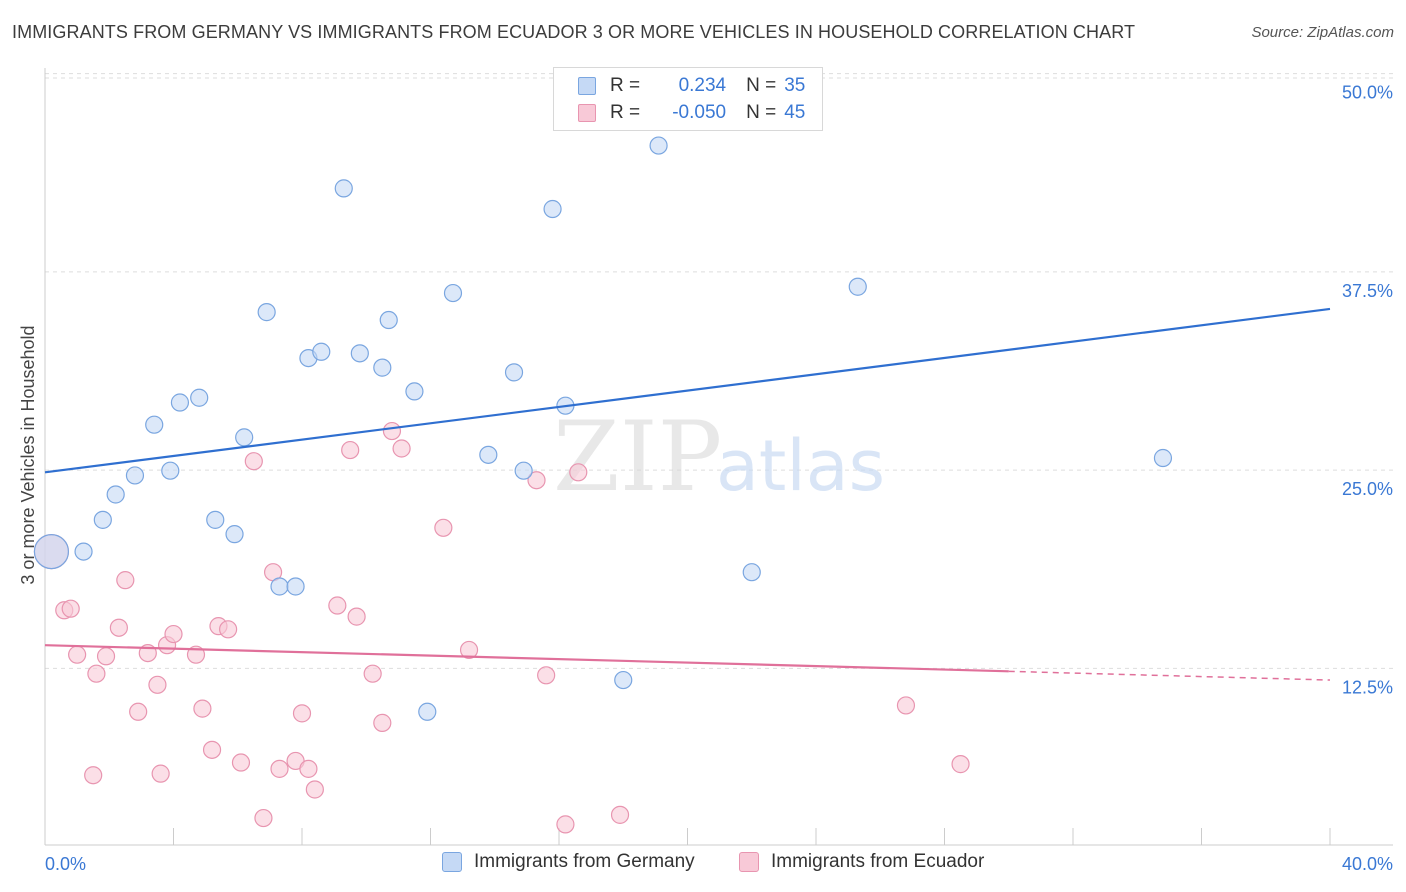  What do you see at coordinates (65, 864) in the screenshot?
I see `x-tick-label: 0.0%` at bounding box center [65, 864].